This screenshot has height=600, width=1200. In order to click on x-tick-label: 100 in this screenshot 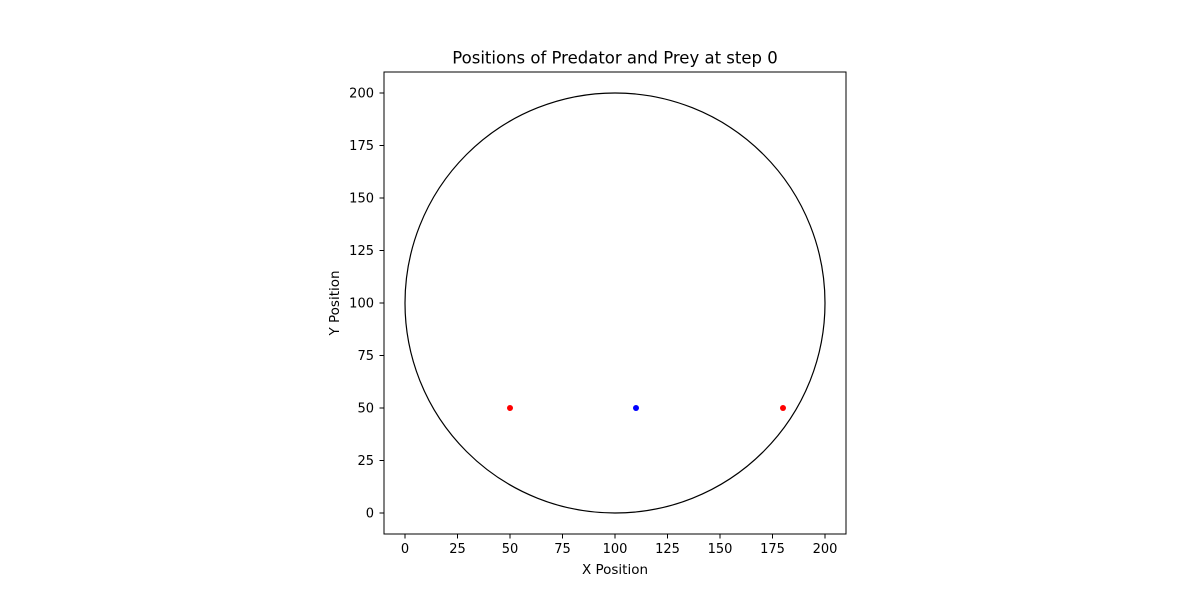, I will do `click(615, 549)`.